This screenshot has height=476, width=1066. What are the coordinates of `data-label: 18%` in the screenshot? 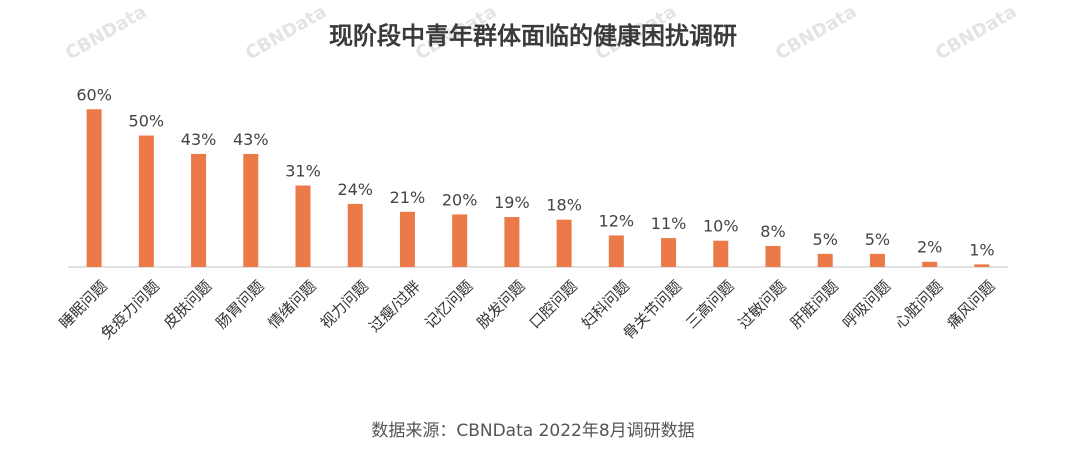 It's located at (564, 205).